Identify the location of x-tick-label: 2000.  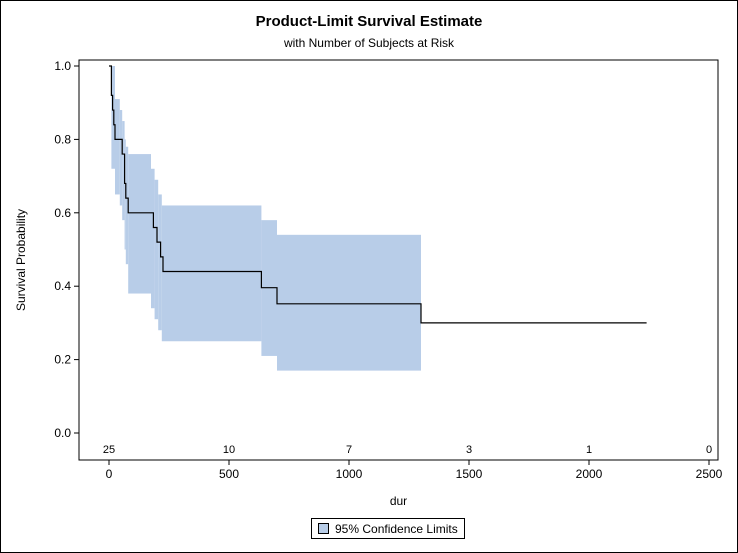
(589, 474).